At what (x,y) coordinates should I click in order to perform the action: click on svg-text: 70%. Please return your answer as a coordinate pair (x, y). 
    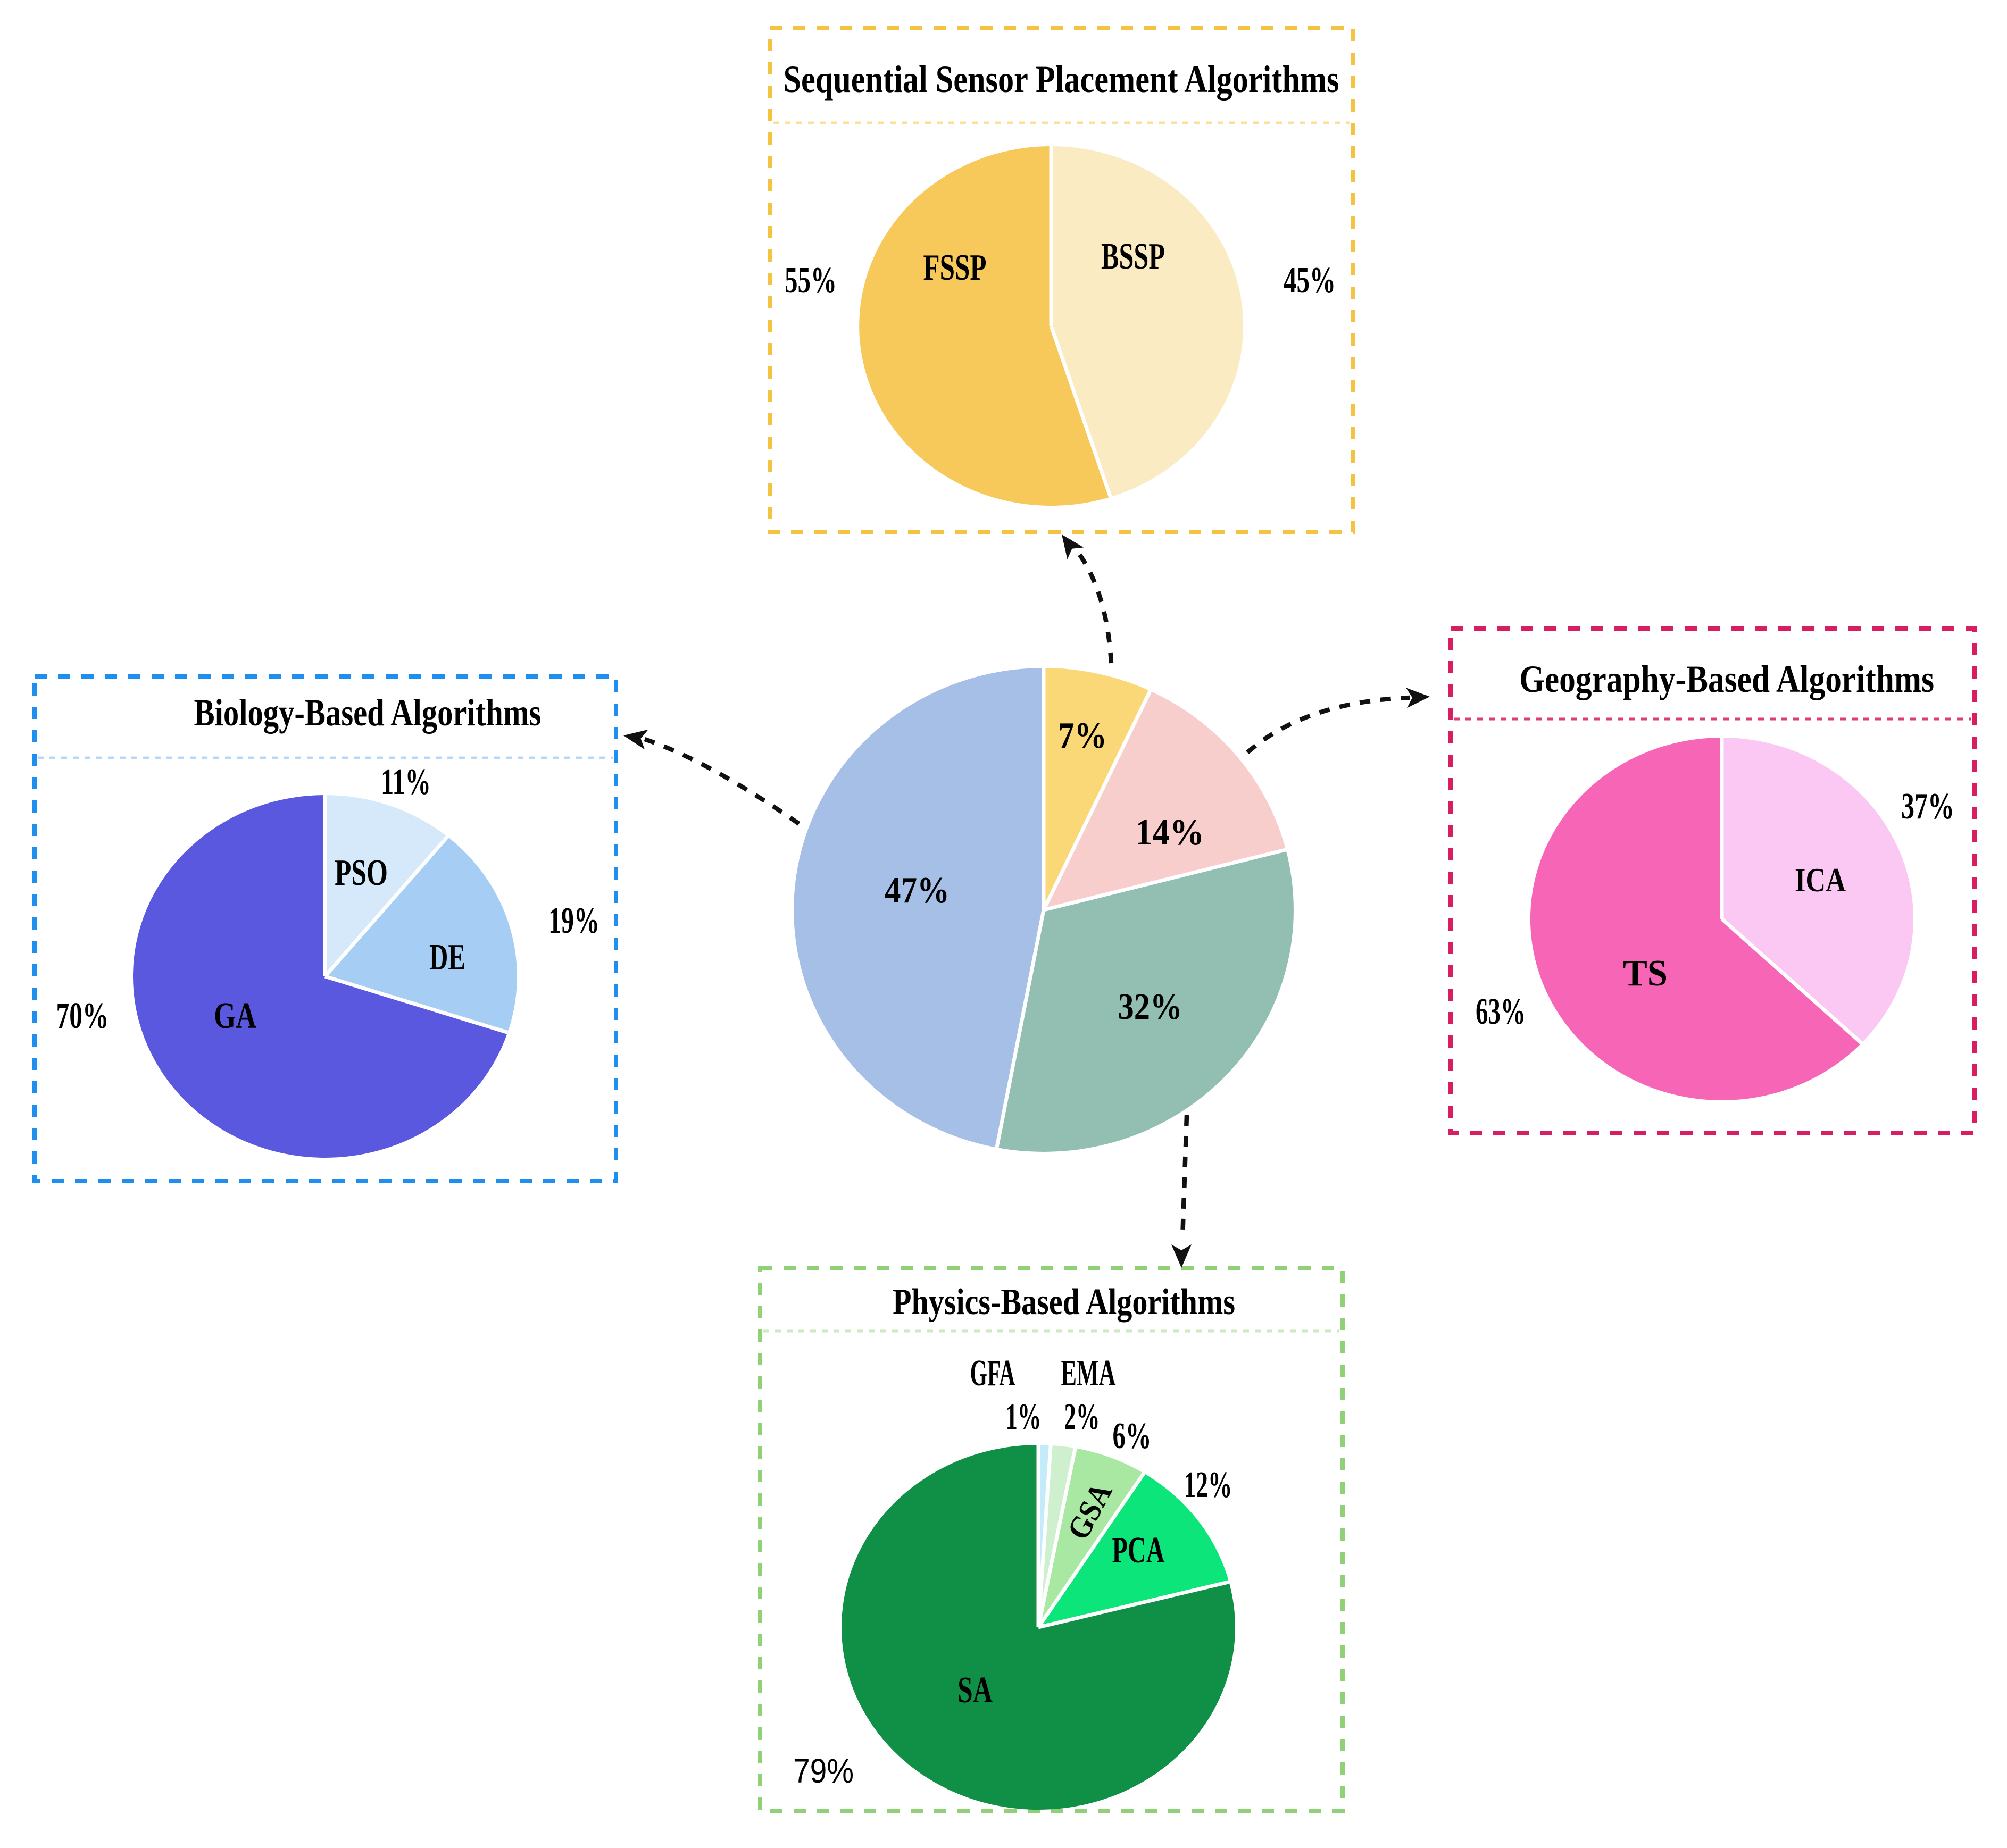
    Looking at the image, I should click on (82, 1016).